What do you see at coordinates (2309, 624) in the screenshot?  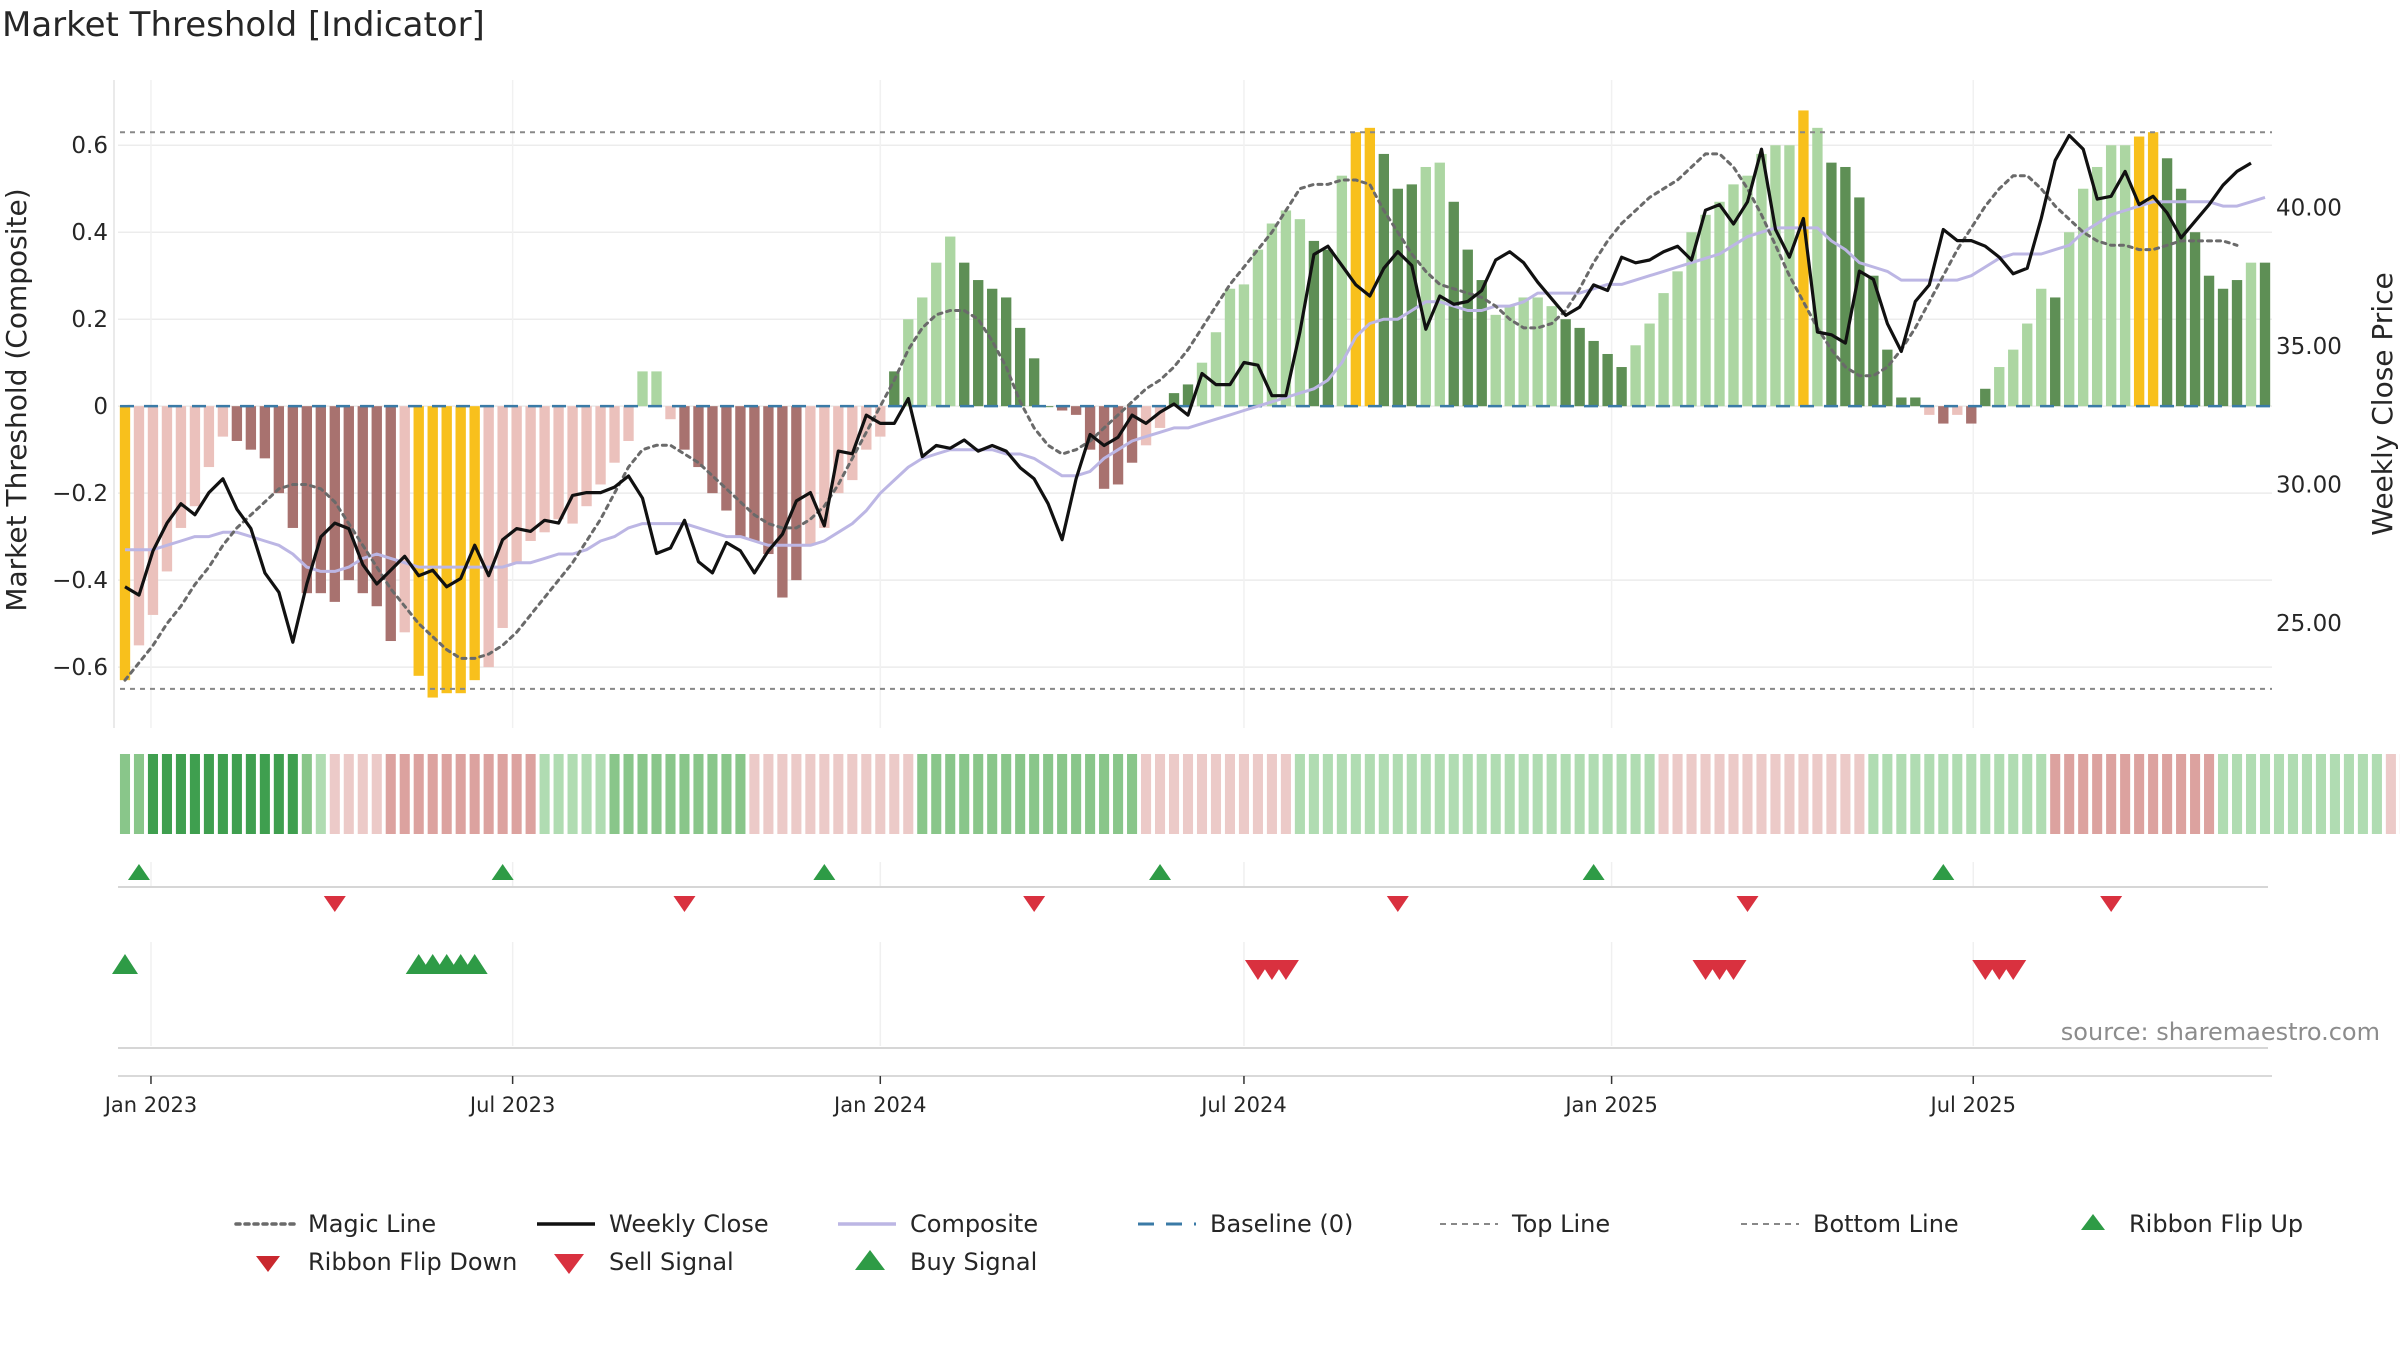 I see `y2-tick-label: 25.00` at bounding box center [2309, 624].